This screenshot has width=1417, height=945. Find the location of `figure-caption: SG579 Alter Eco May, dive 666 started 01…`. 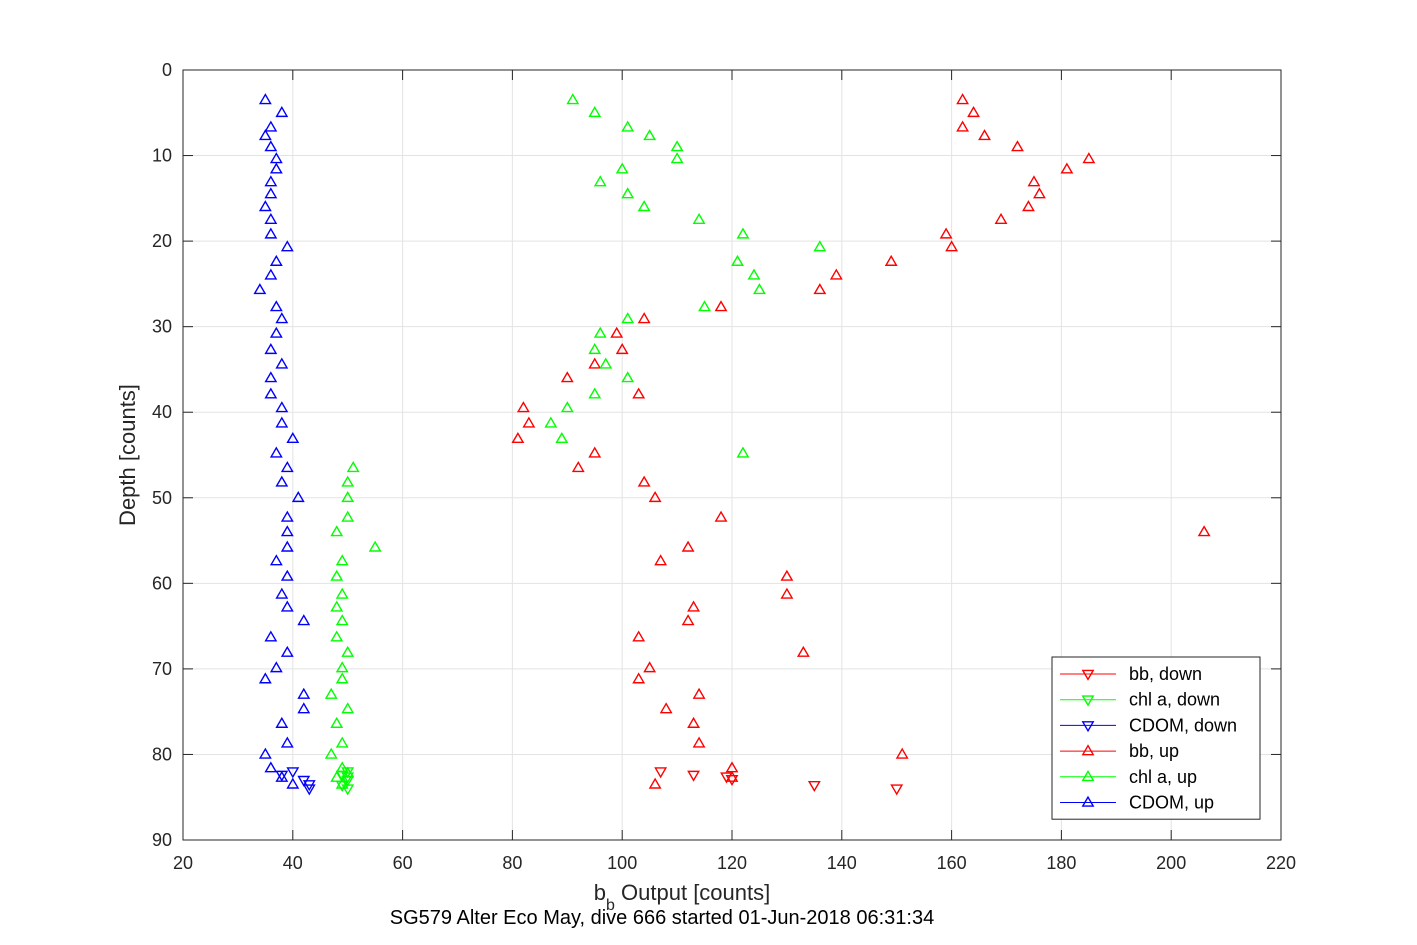

figure-caption: SG579 Alter Eco May, dive 666 started 01… is located at coordinates (662, 918).